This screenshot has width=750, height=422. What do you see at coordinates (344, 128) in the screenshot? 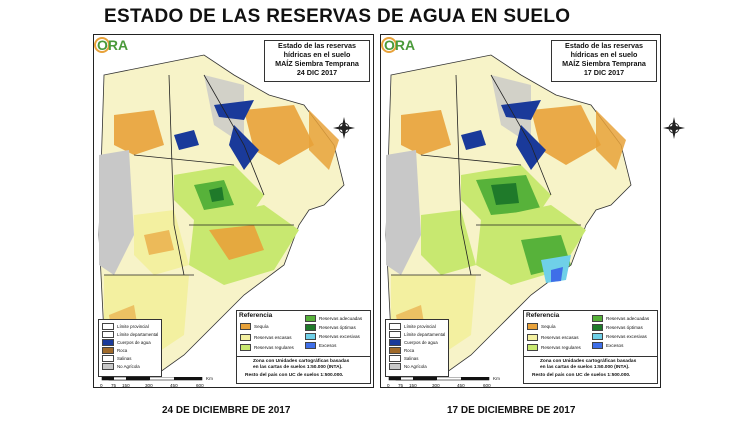
I see `compass-icon-left` at bounding box center [344, 128].